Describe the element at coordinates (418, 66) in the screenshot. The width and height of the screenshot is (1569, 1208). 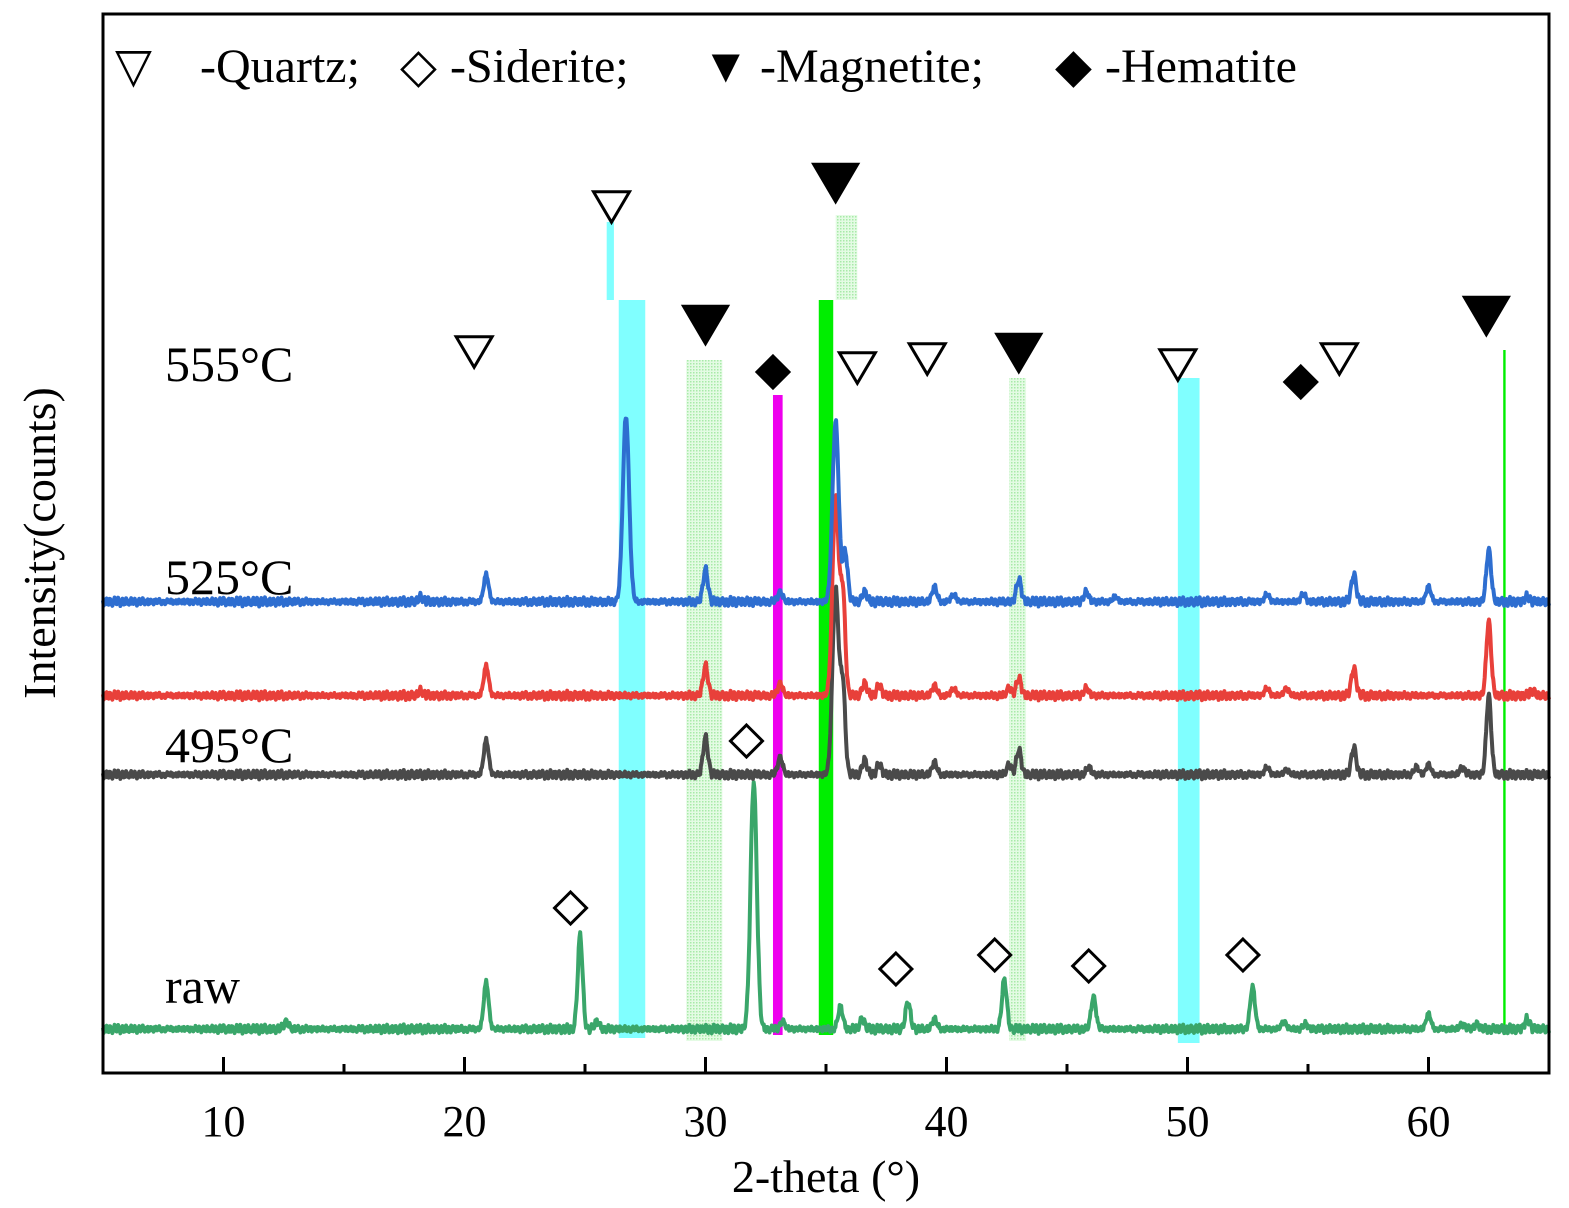
I see `legend-siderite-symbol: ◇` at that location.